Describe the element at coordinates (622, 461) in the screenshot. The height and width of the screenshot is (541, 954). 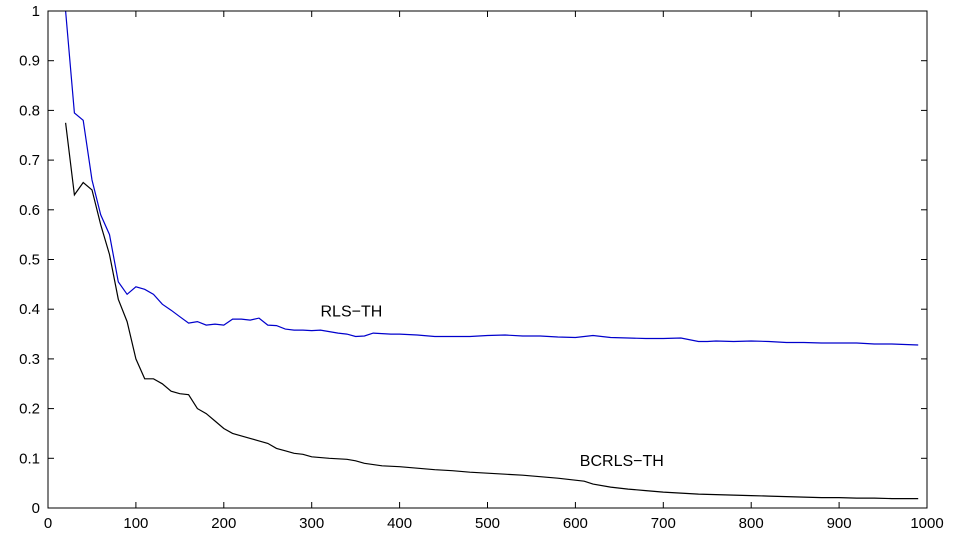
I see `series-label-bcrls-th: BCRLS−TH` at that location.